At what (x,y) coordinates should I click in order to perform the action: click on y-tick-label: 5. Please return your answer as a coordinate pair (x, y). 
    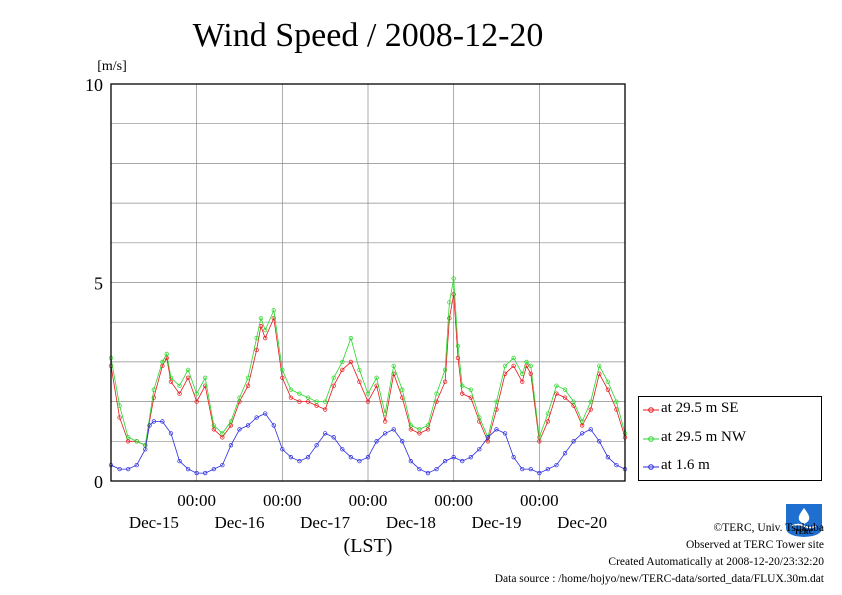
    Looking at the image, I should click on (98, 284).